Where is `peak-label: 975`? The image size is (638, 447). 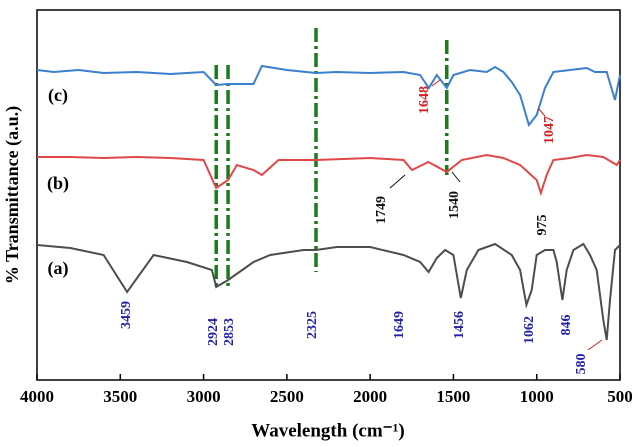
peak-label: 975 is located at coordinates (542, 225).